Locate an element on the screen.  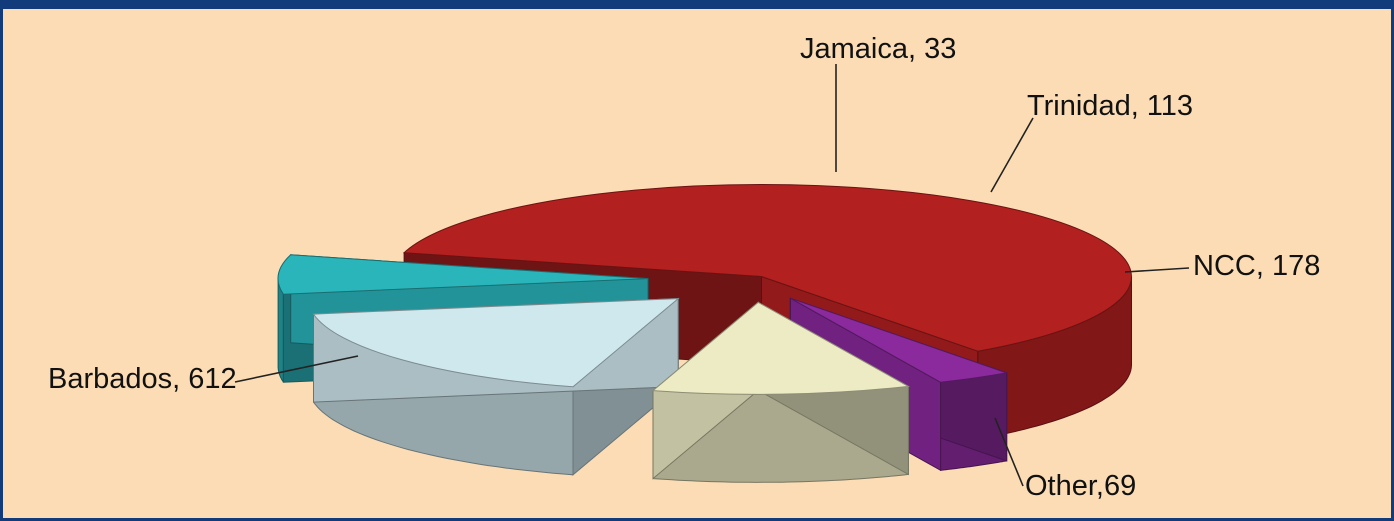
slice-top-ncc is located at coordinates (496, 343).